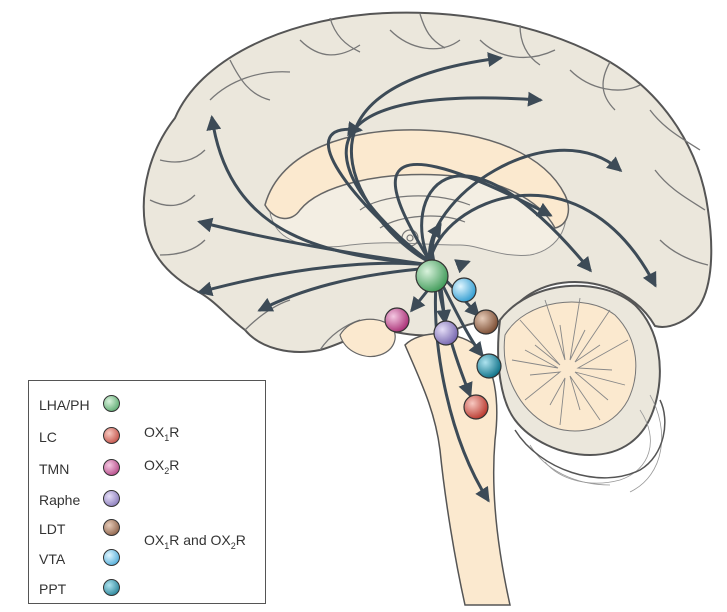 The image size is (727, 612). What do you see at coordinates (489, 366) in the screenshot?
I see `nucleus-ppt` at bounding box center [489, 366].